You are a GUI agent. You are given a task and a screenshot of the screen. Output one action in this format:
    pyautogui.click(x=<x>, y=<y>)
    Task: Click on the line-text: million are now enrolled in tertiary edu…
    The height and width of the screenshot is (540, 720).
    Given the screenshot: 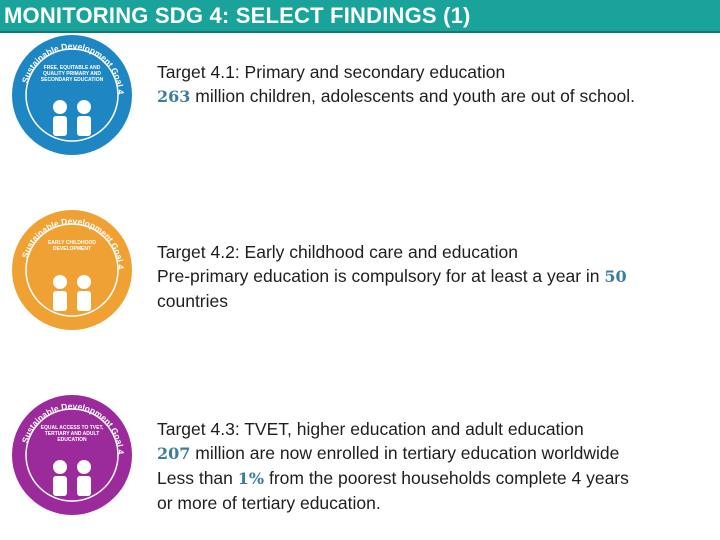 What is the action you would take?
    pyautogui.click(x=405, y=453)
    